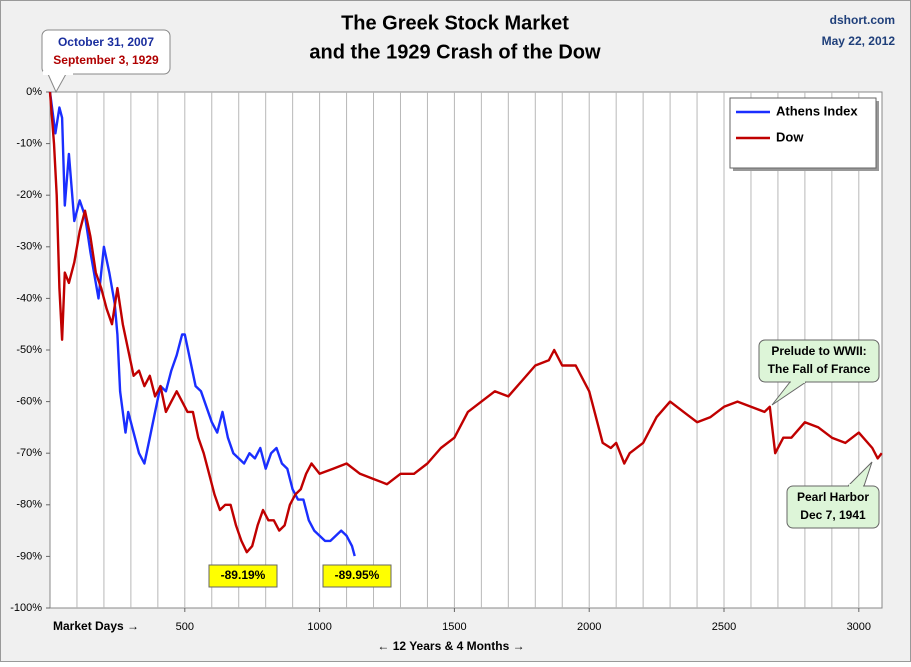  I want to click on x-tick-label: 1000, so click(319, 627).